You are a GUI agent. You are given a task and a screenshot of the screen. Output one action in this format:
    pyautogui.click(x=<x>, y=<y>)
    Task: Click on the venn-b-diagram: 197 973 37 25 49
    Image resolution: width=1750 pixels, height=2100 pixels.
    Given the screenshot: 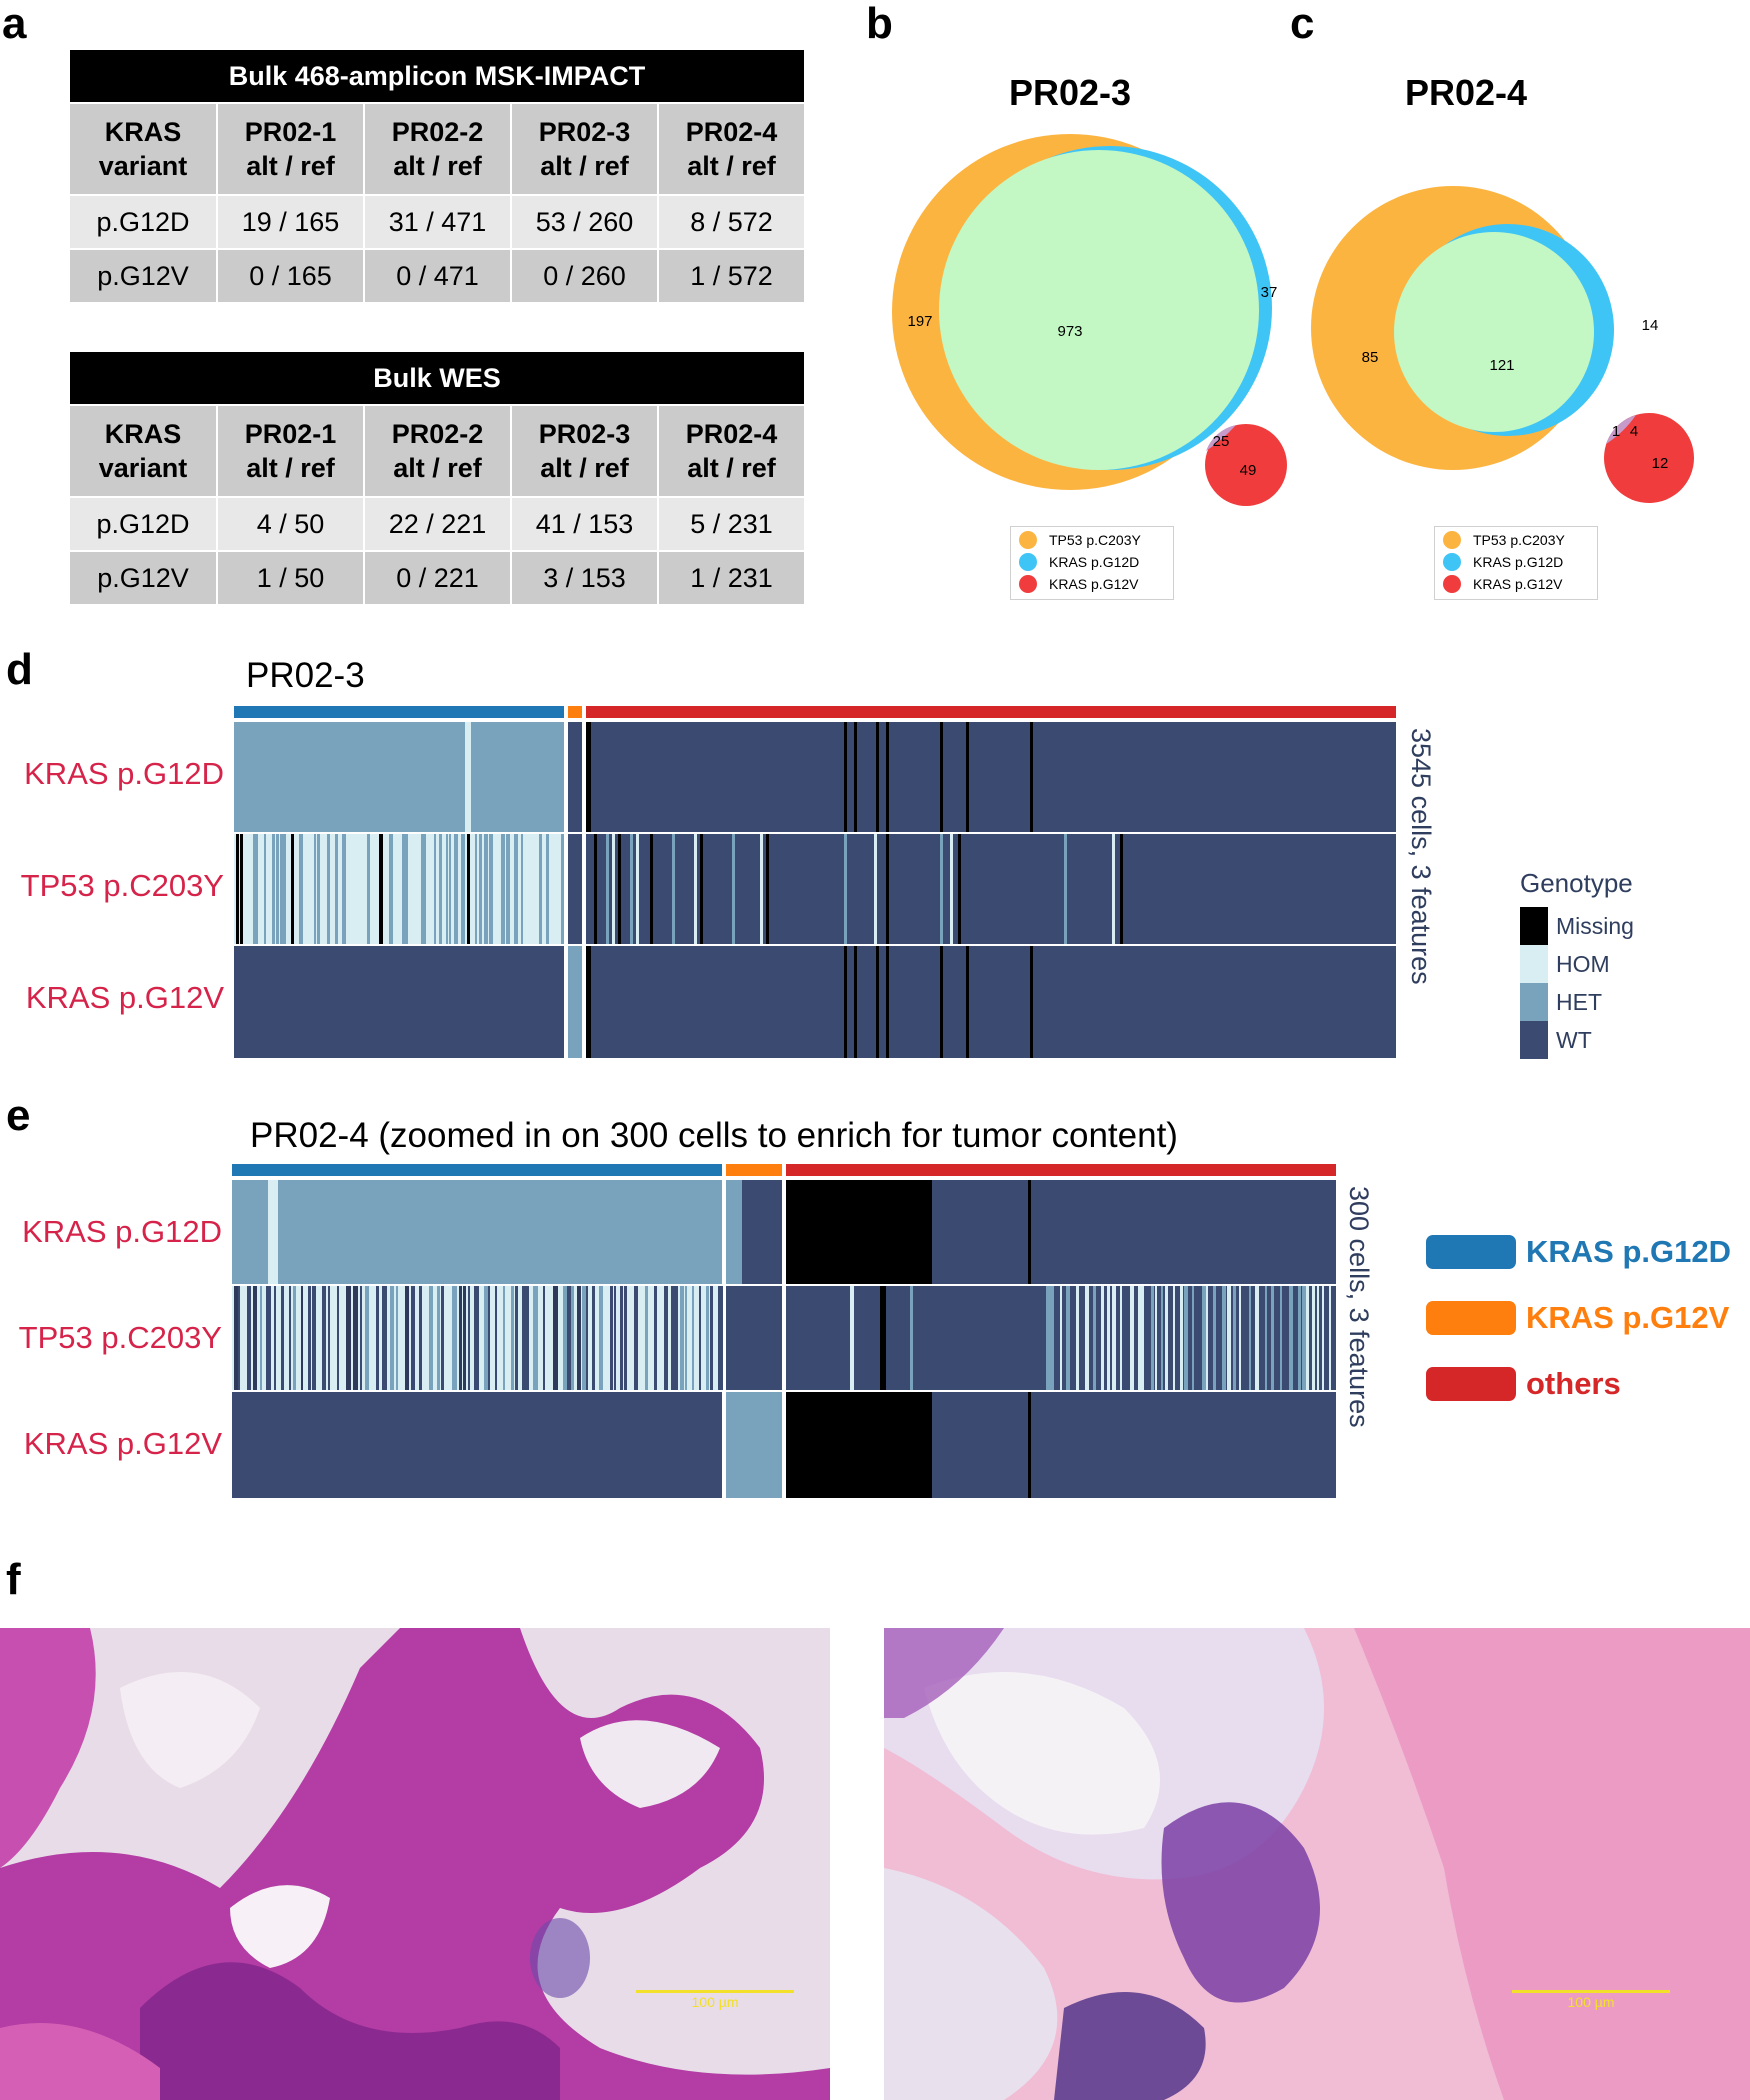 What is the action you would take?
    pyautogui.click(x=1089, y=320)
    